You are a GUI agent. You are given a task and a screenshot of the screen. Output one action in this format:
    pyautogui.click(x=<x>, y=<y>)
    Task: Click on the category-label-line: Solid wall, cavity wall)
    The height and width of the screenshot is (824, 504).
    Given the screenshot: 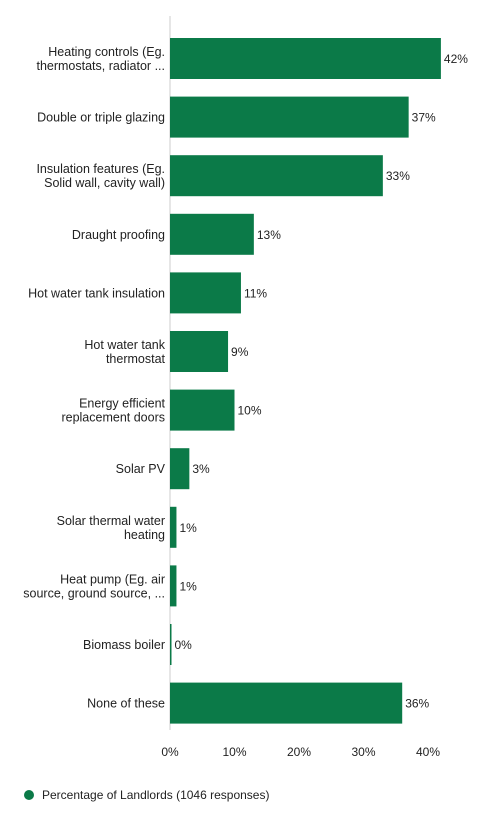 What is the action you would take?
    pyautogui.click(x=104, y=183)
    